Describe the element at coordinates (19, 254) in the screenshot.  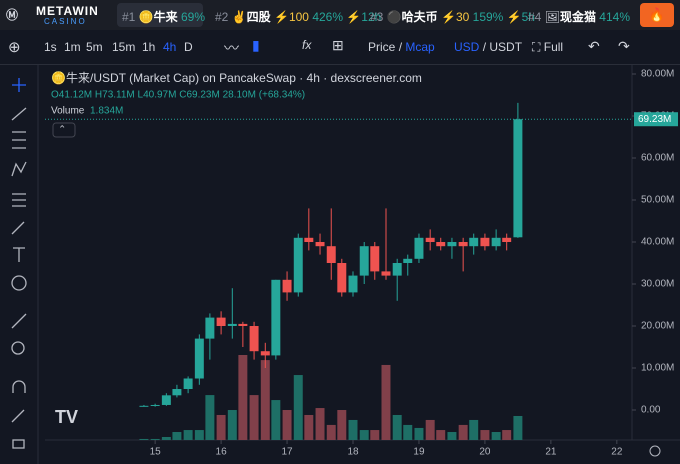
I see `text-tool` at that location.